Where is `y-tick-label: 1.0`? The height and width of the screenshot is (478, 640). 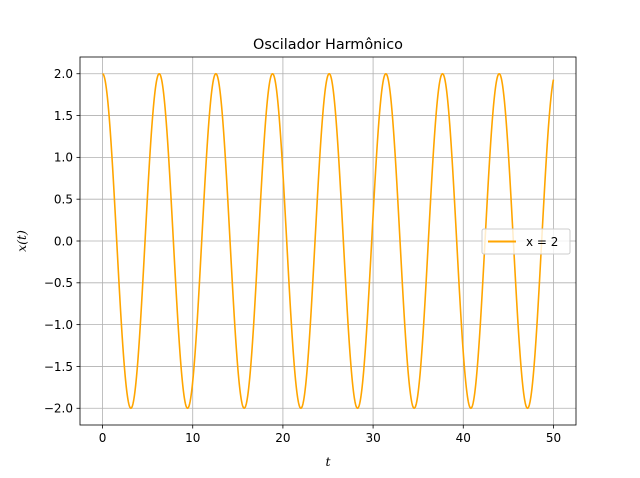
y-tick-label: 1.0 is located at coordinates (63, 158).